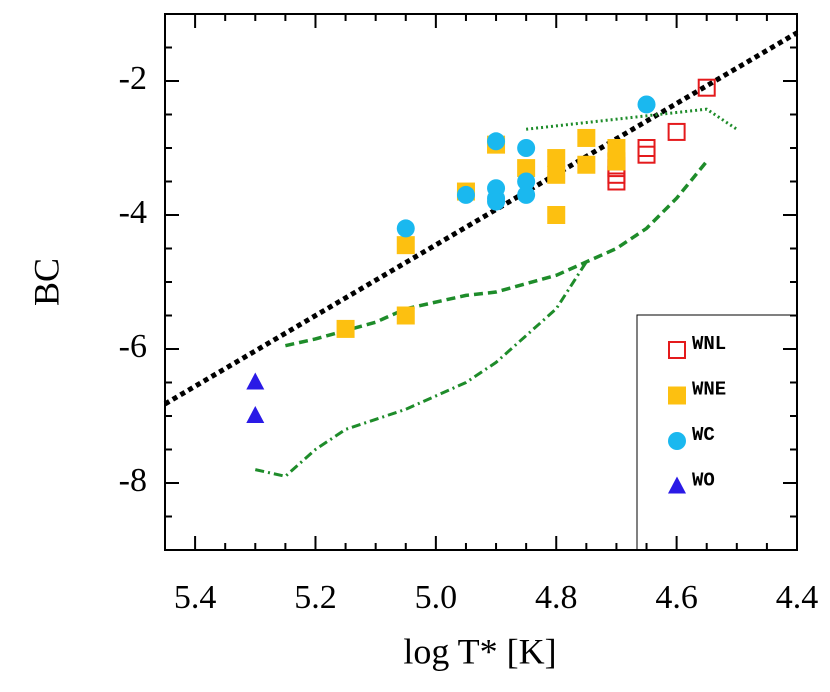 Image resolution: width=830 pixels, height=692 pixels. I want to click on x-tick-label: 4.4, so click(797, 597).